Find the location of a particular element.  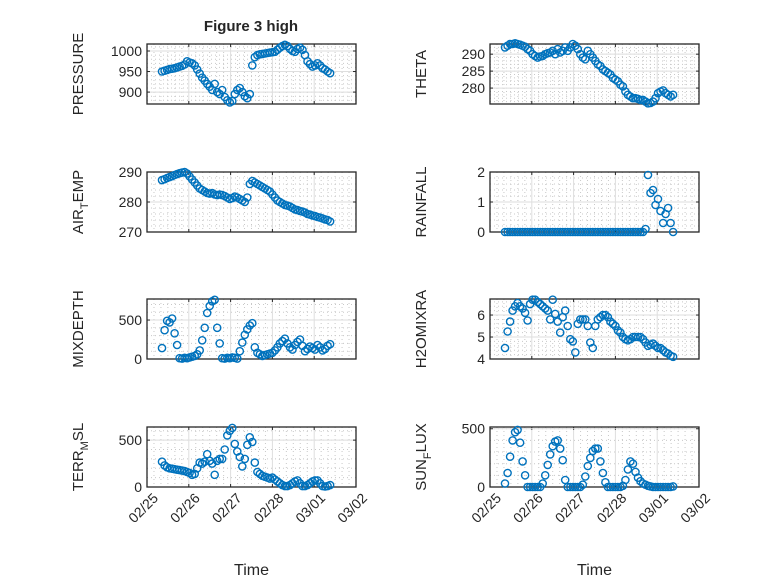

y-axis-label: RAINFALL is located at coordinates (421, 202).